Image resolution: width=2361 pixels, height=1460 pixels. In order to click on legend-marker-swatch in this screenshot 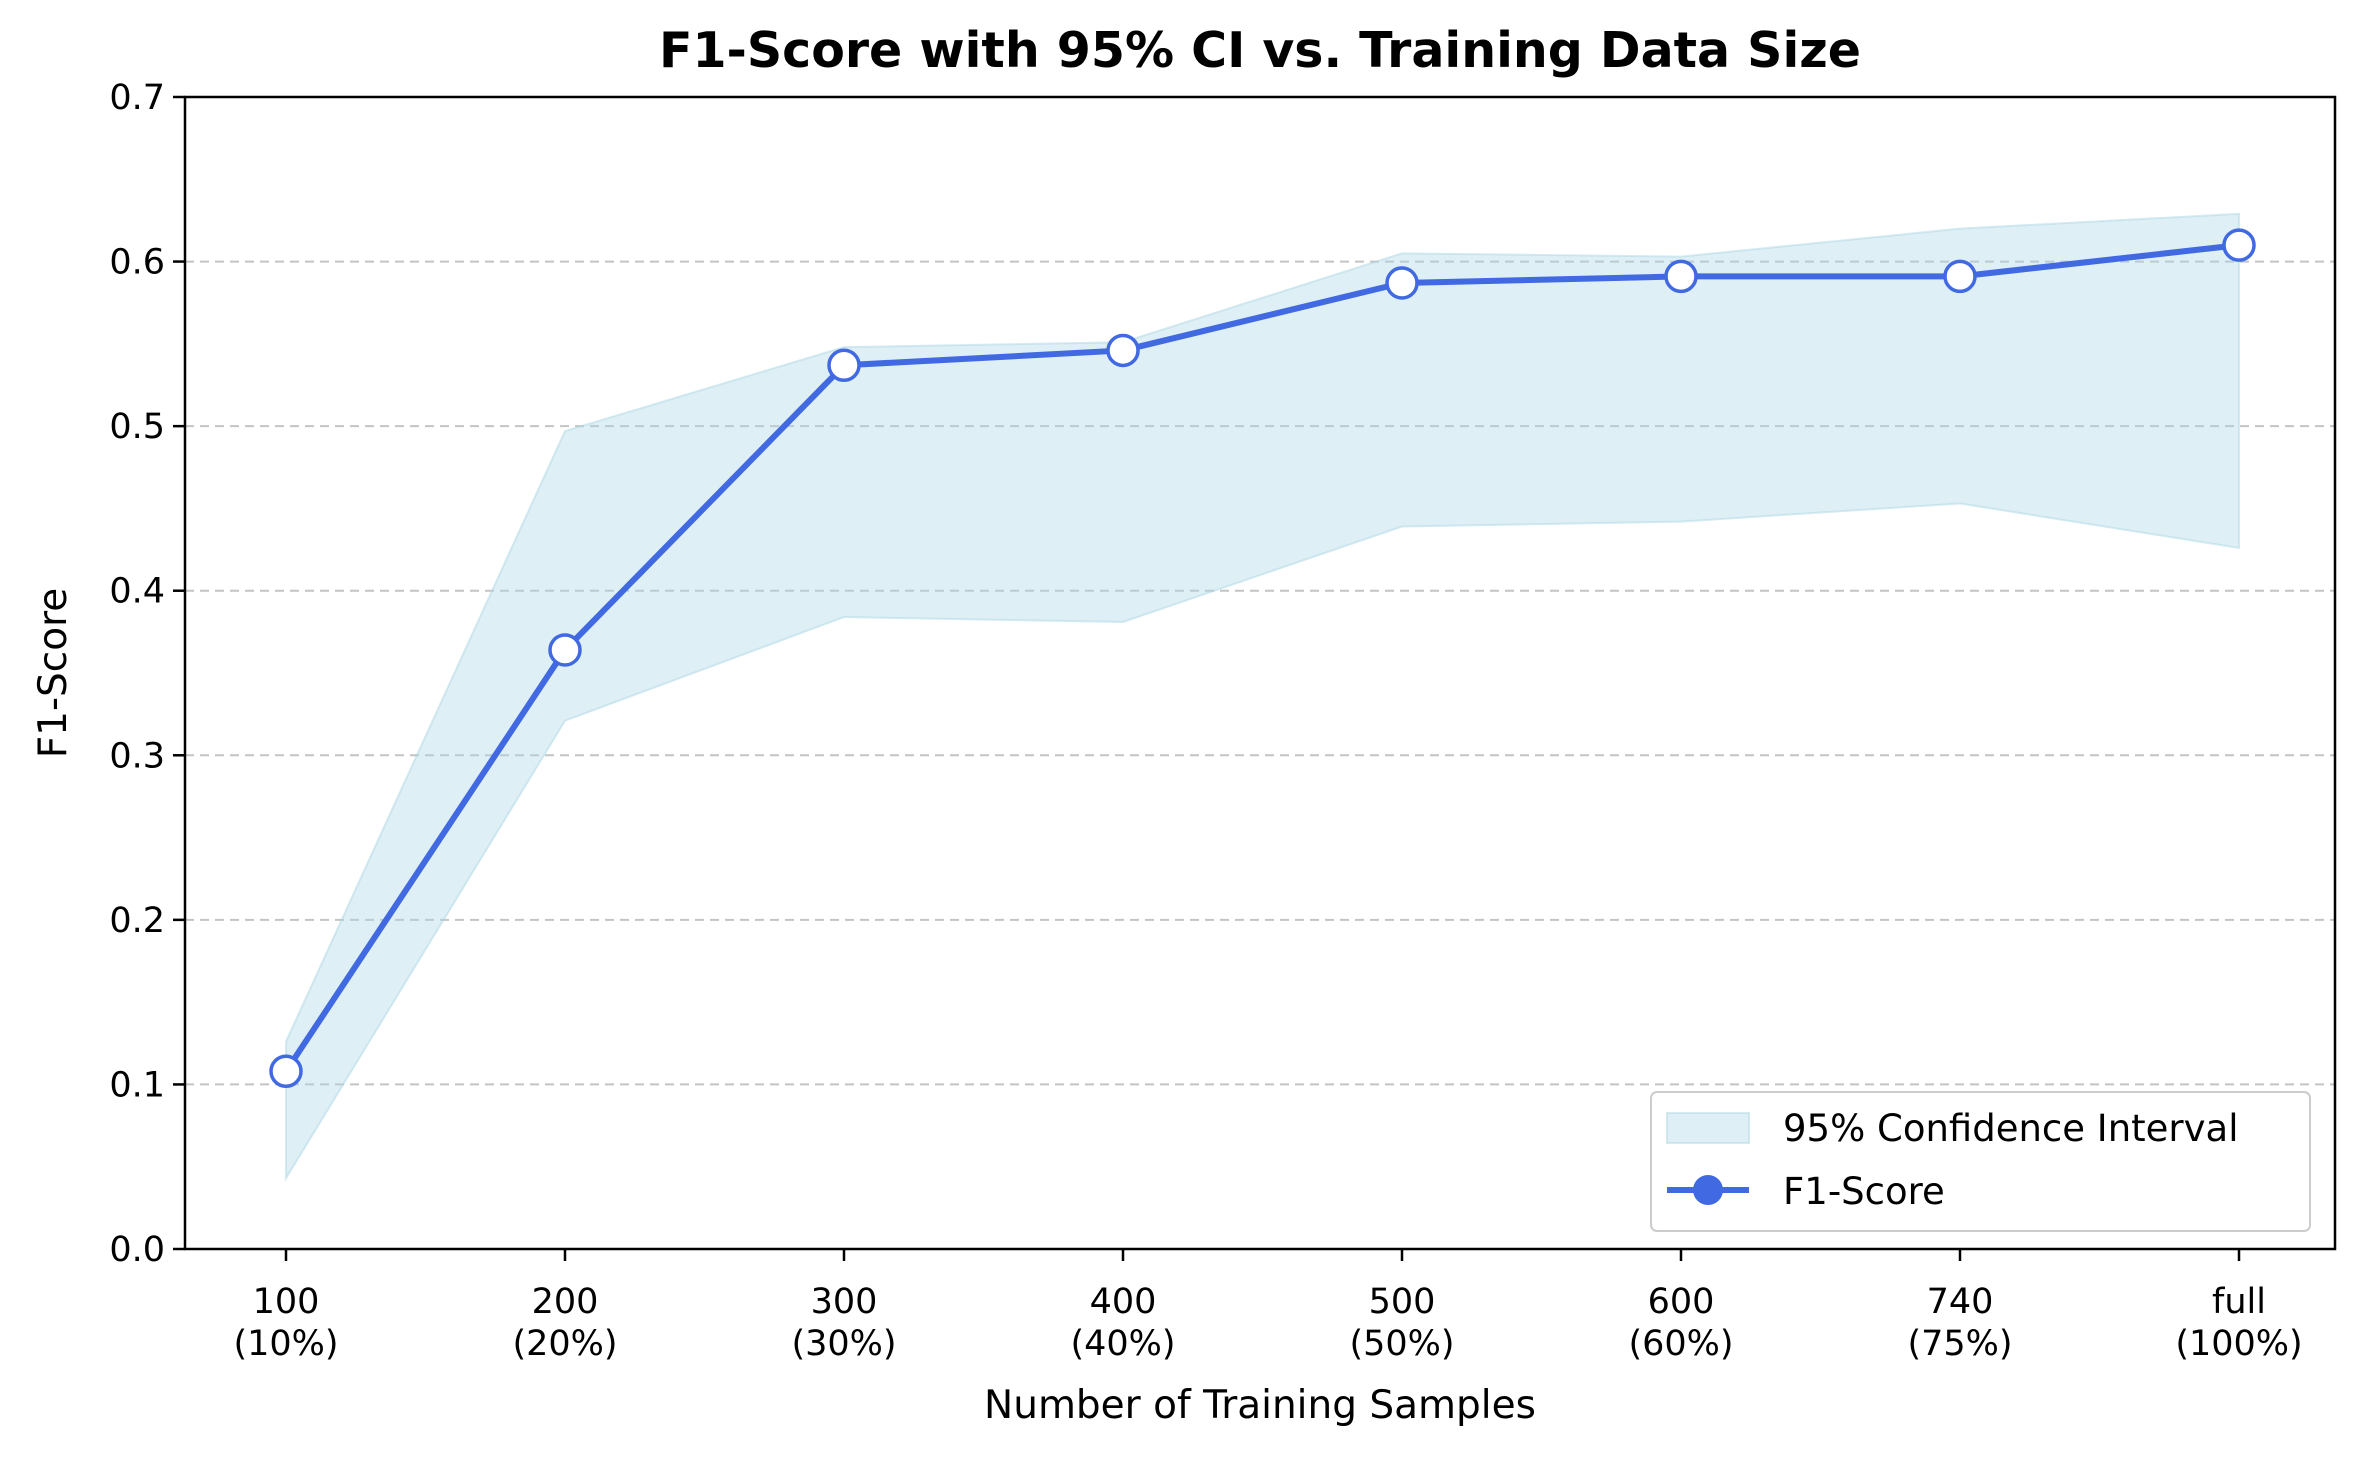, I will do `click(1708, 1190)`.